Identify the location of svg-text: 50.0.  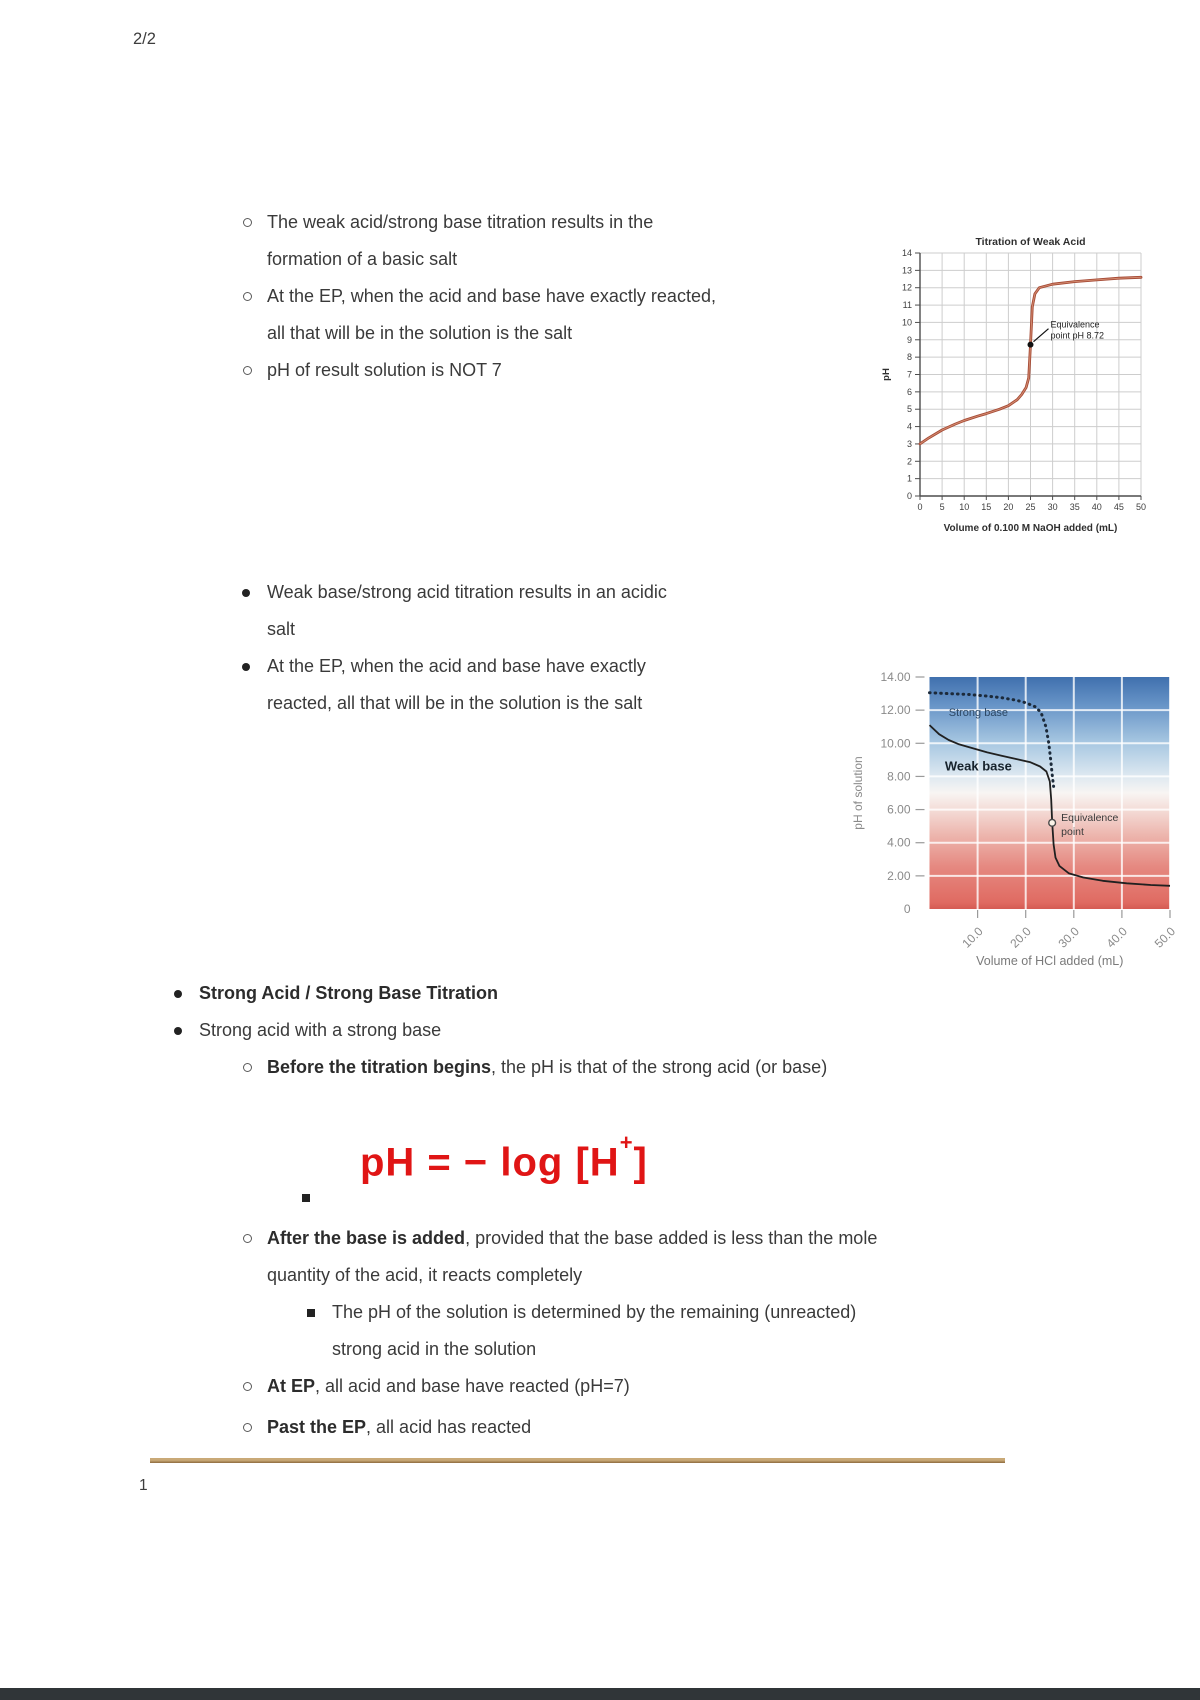
(1165, 937).